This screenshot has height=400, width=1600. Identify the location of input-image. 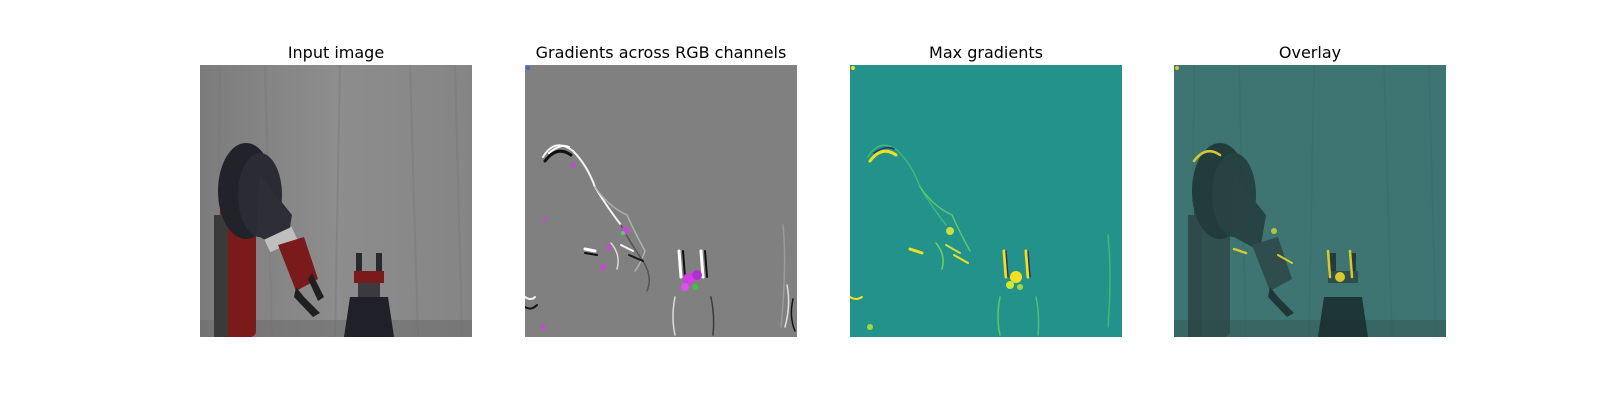
(336, 201).